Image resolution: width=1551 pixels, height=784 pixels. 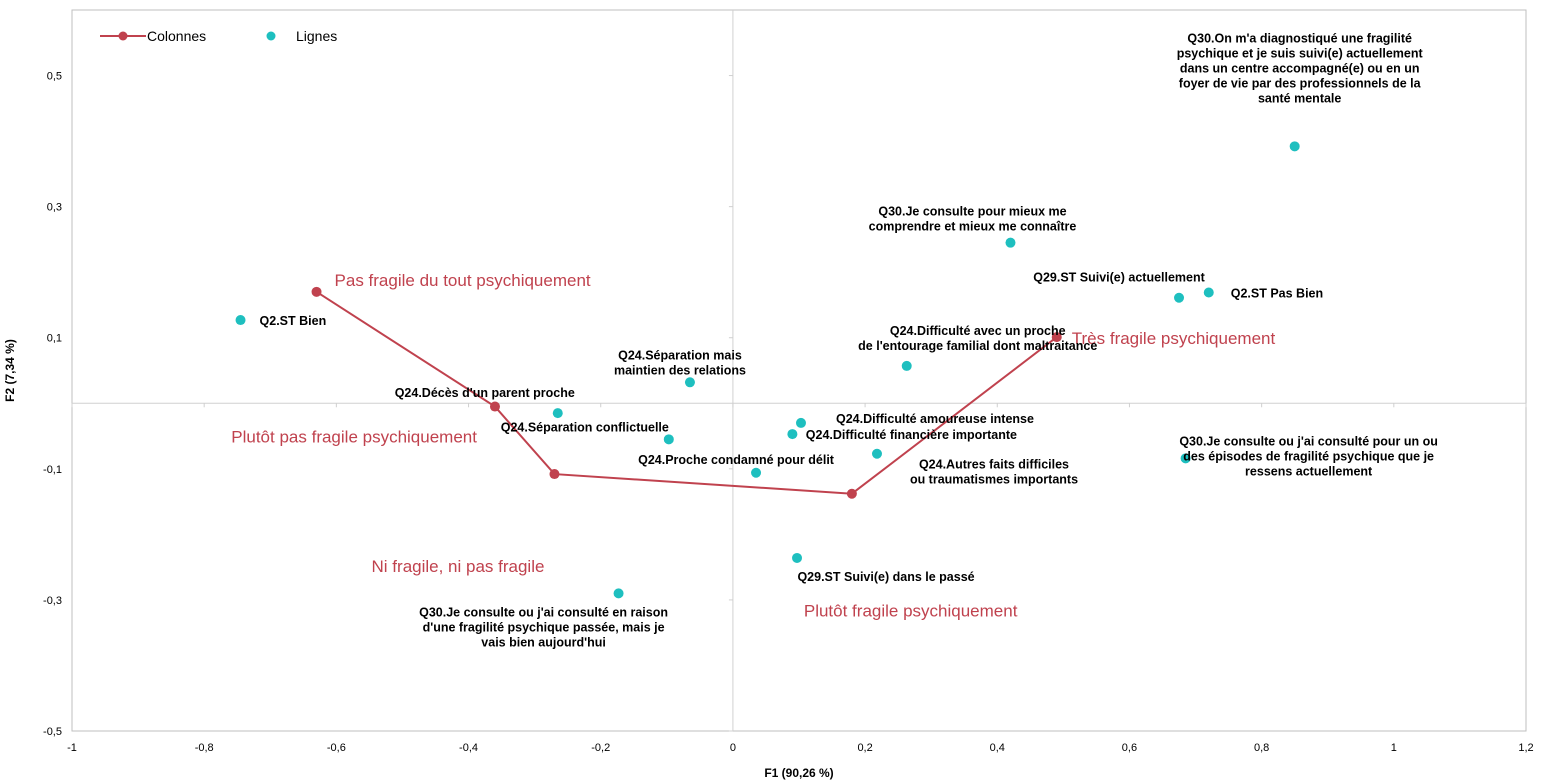 I want to click on legend-lignes-dot, so click(x=271, y=36).